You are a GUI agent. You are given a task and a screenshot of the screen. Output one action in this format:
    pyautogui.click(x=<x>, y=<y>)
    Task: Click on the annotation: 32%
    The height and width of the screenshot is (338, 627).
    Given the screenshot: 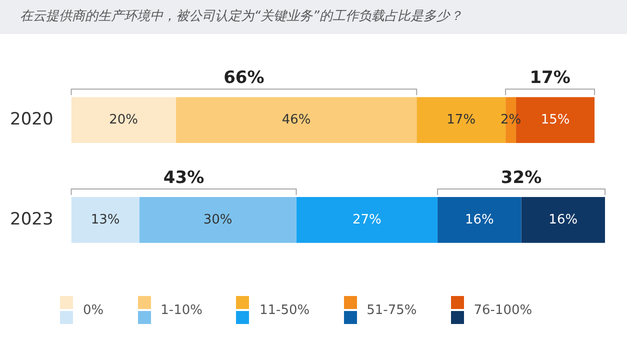 What is the action you would take?
    pyautogui.click(x=521, y=178)
    